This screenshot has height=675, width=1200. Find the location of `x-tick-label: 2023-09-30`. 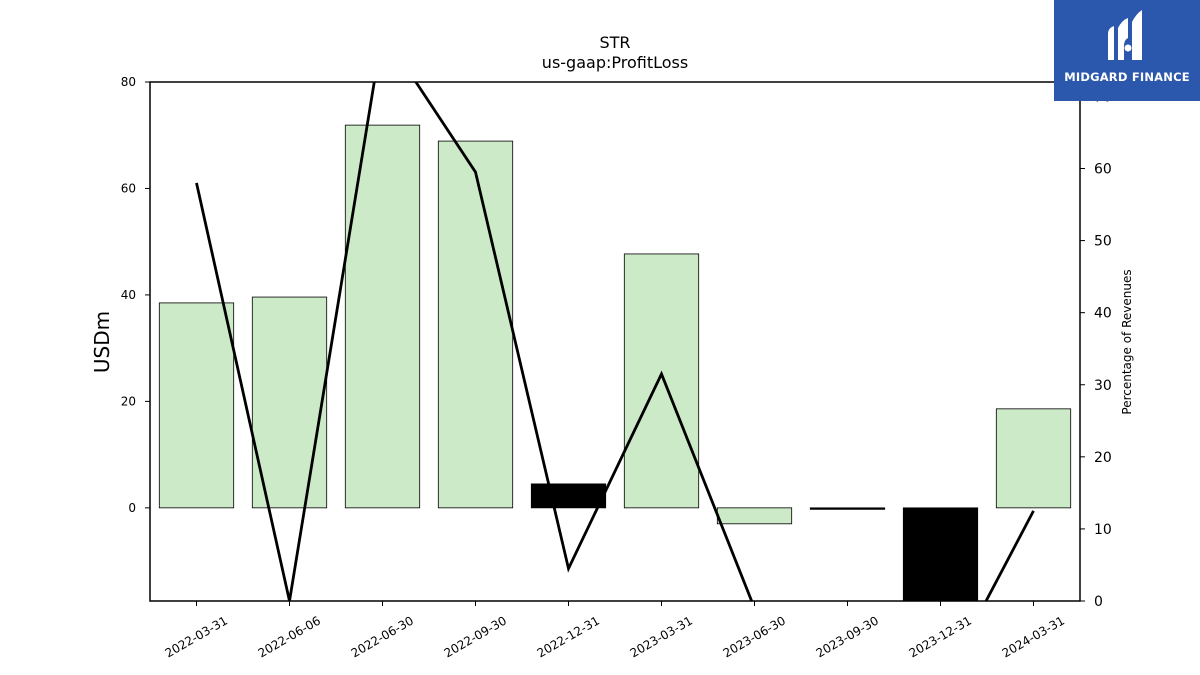

x-tick-label: 2023-09-30 is located at coordinates (847, 636).